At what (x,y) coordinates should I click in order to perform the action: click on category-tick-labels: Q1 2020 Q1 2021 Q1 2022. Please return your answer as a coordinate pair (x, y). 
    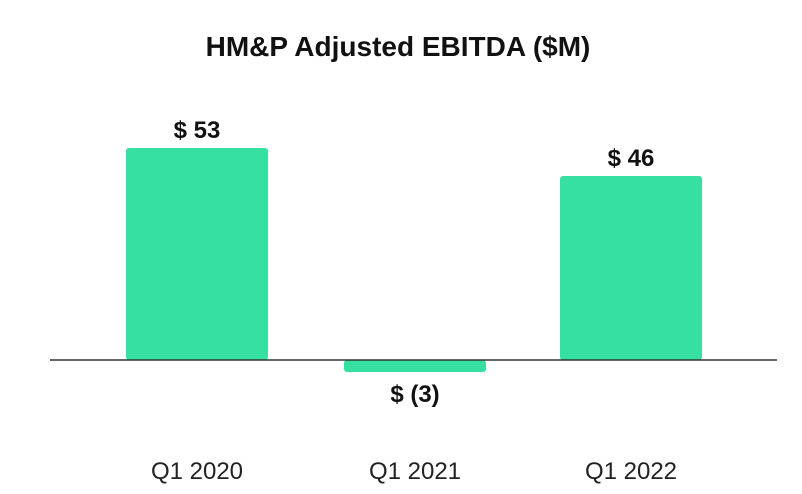
    Looking at the image, I should click on (414, 471).